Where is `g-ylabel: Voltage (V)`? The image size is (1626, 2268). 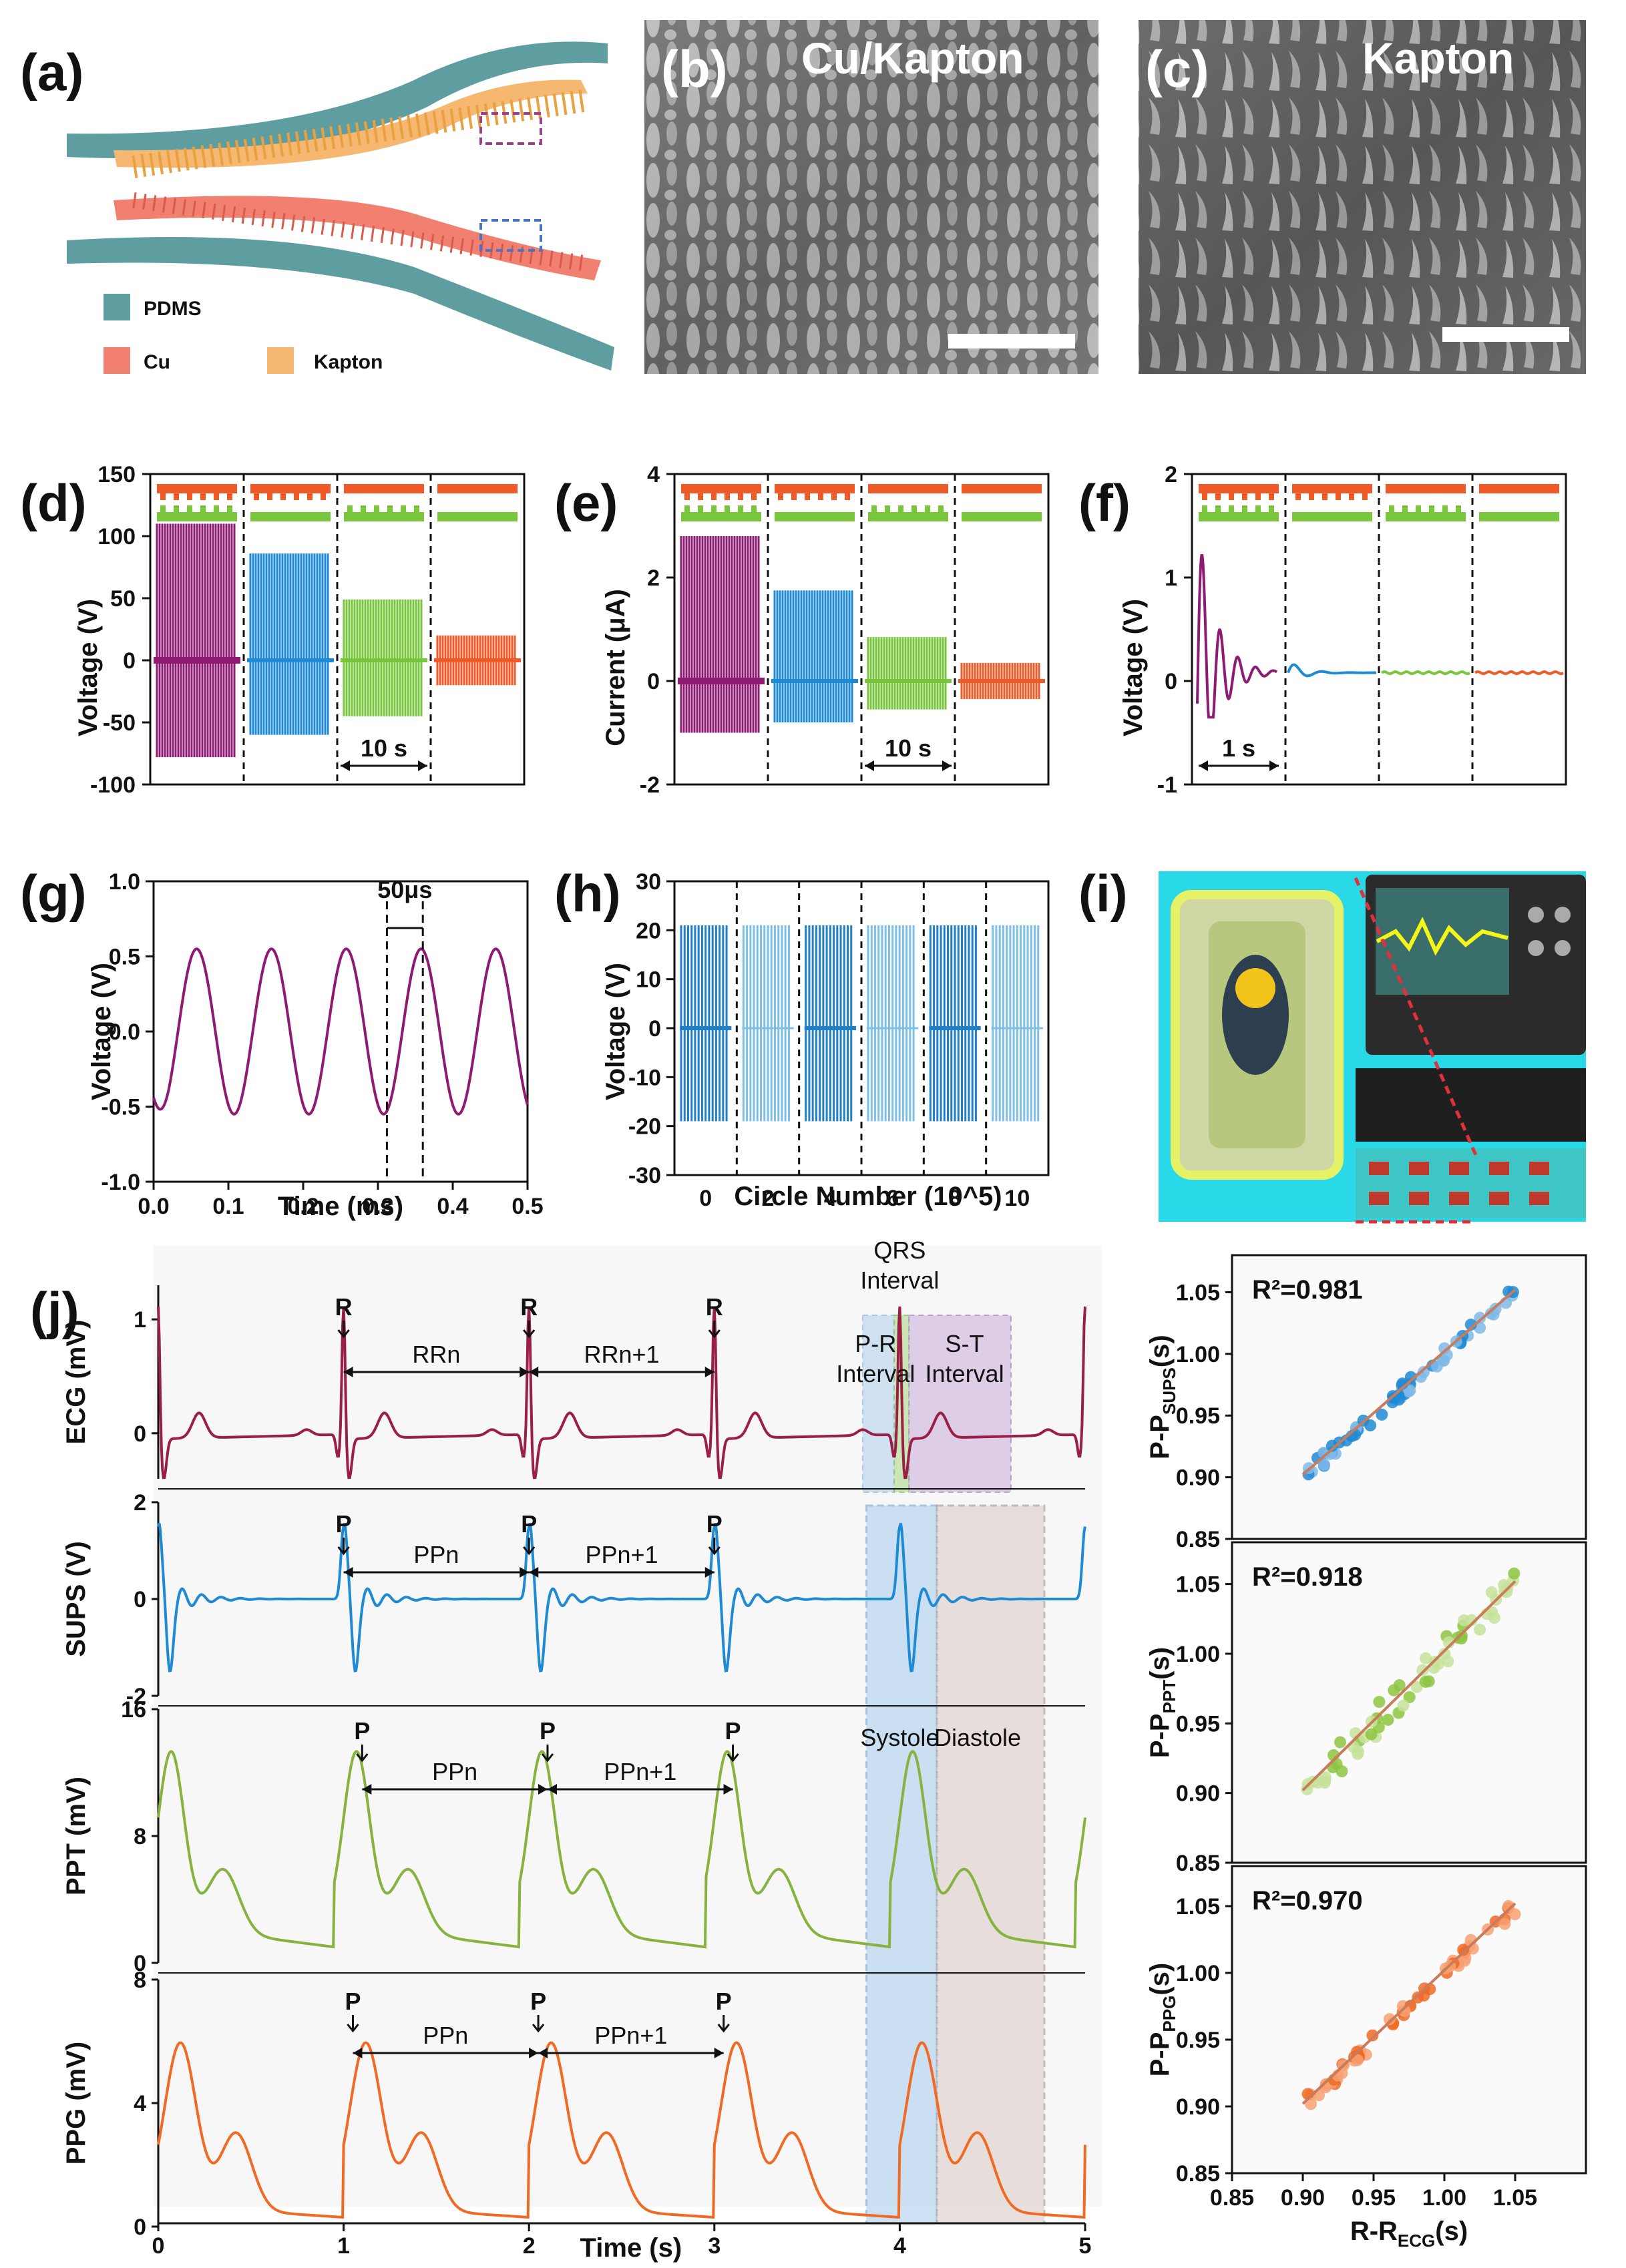 g-ylabel: Voltage (V) is located at coordinates (101, 1031).